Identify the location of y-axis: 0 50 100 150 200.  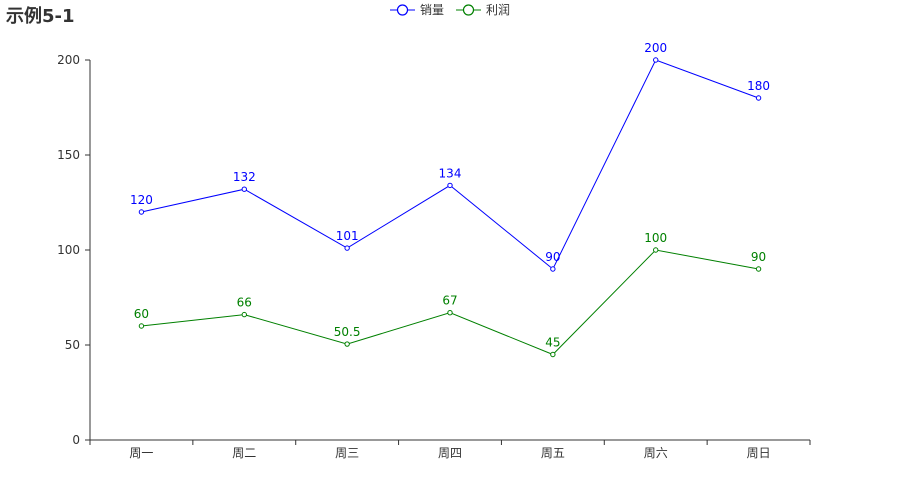
(74, 250).